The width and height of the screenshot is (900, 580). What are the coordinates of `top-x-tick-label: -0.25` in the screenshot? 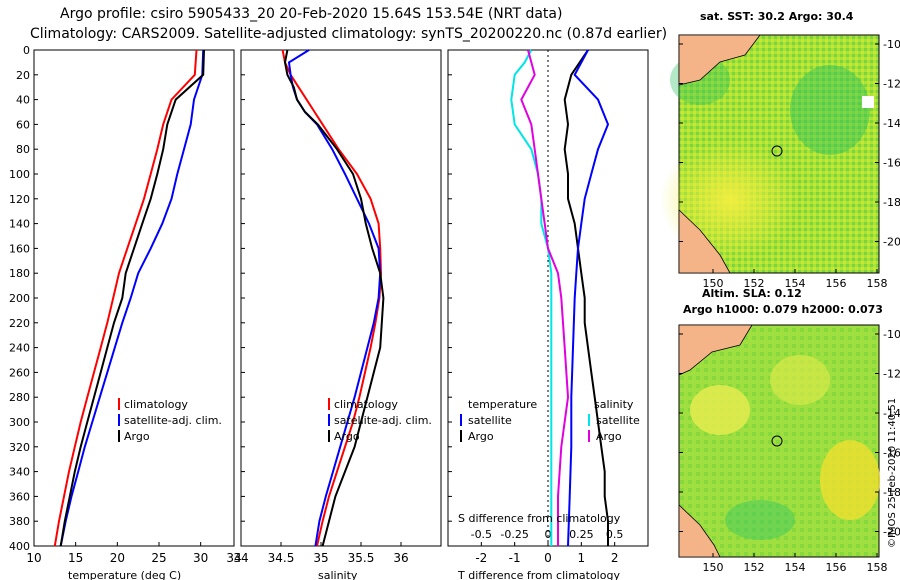 It's located at (514, 534).